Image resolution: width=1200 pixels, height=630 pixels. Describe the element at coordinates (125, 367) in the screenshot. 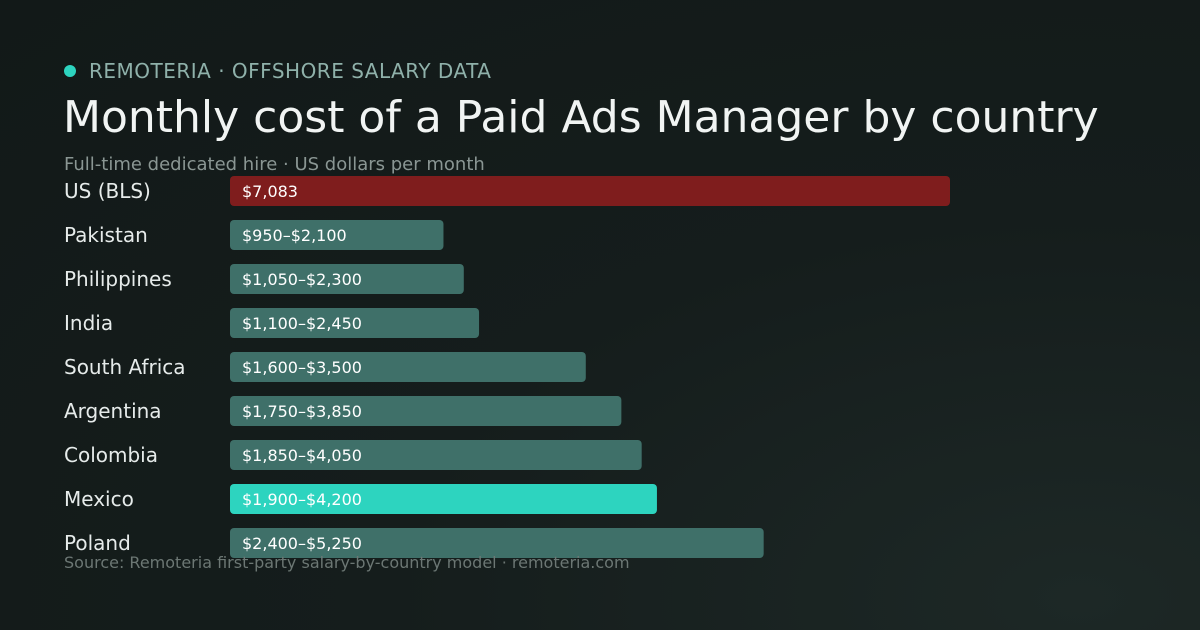

I see `category-label: South Africa` at that location.